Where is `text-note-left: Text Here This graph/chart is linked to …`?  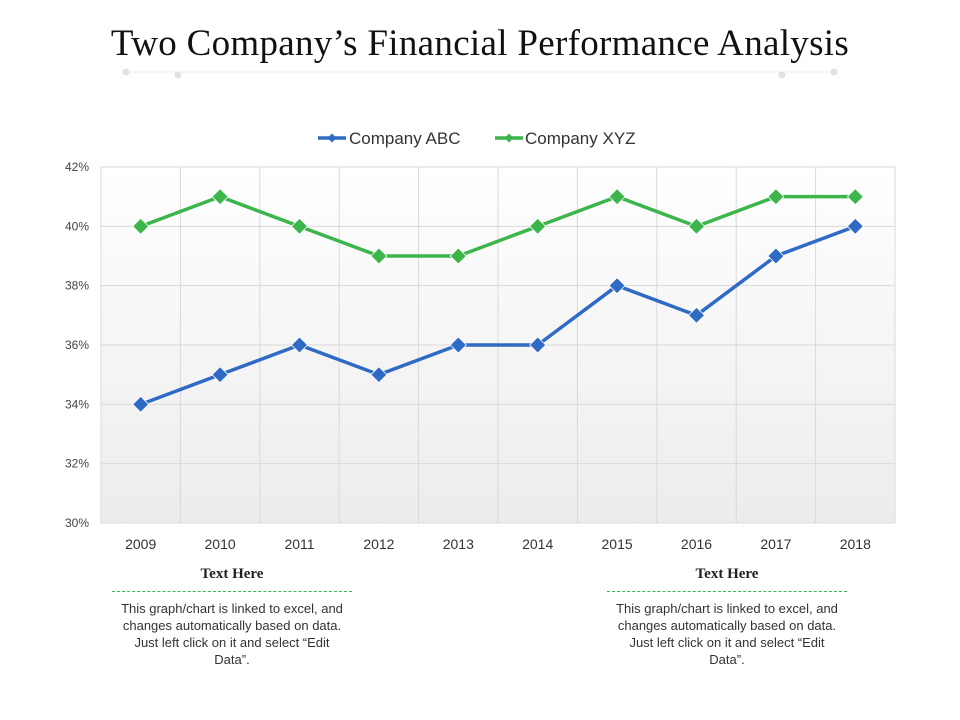 text-note-left: Text Here This graph/chart is linked to … is located at coordinates (232, 617).